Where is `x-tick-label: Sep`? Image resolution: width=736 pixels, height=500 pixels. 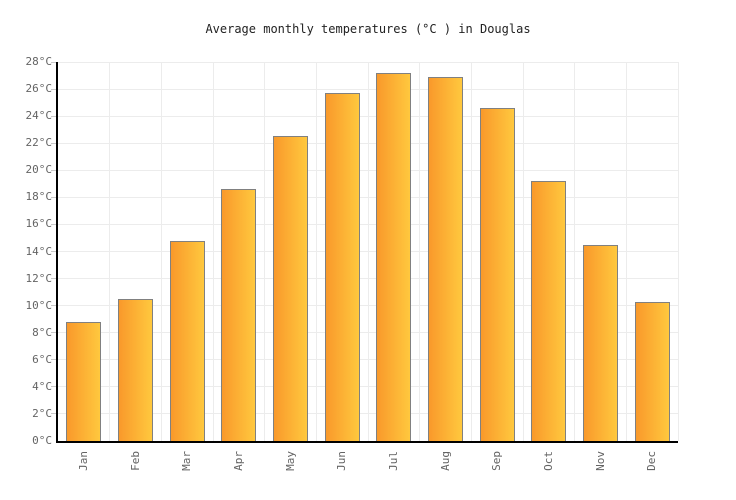
x-tick-label: Sep is located at coordinates (497, 458).